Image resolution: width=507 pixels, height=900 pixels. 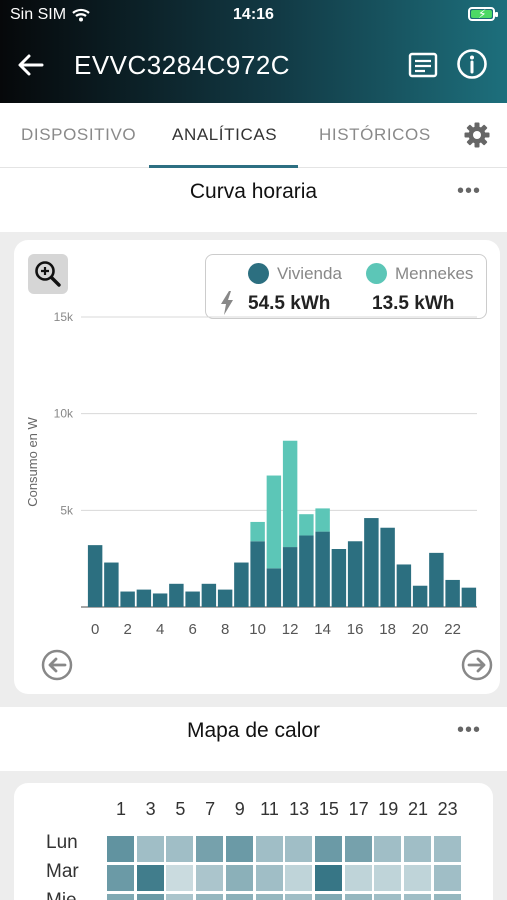 What do you see at coordinates (483, 14) in the screenshot?
I see `battery-icon: ⚡` at bounding box center [483, 14].